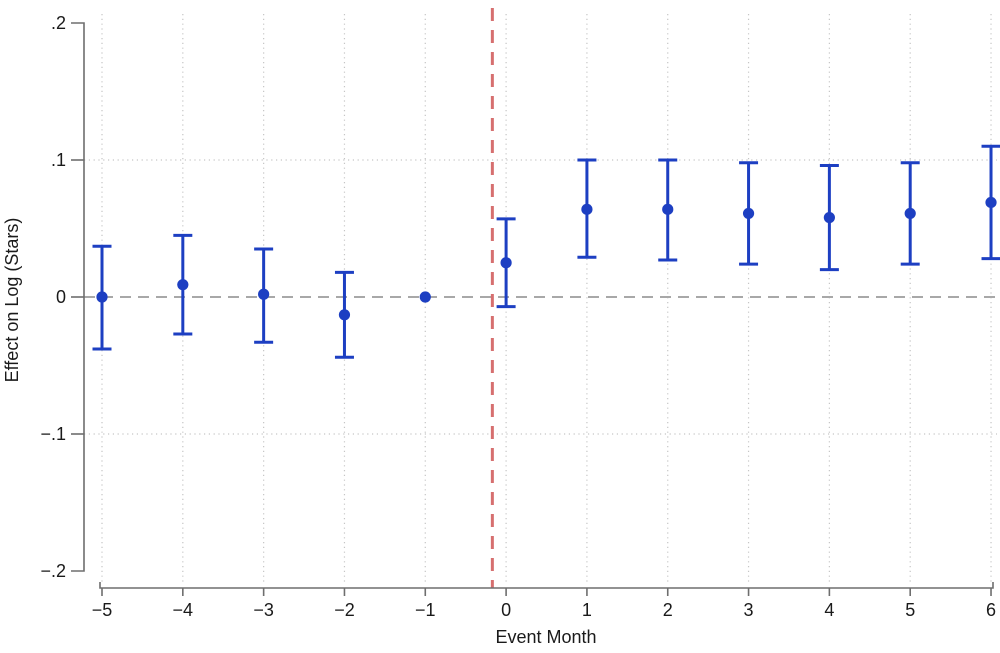 Image resolution: width=1000 pixels, height=653 pixels. Describe the element at coordinates (587, 610) in the screenshot. I see `x-tick-label: 1` at that location.